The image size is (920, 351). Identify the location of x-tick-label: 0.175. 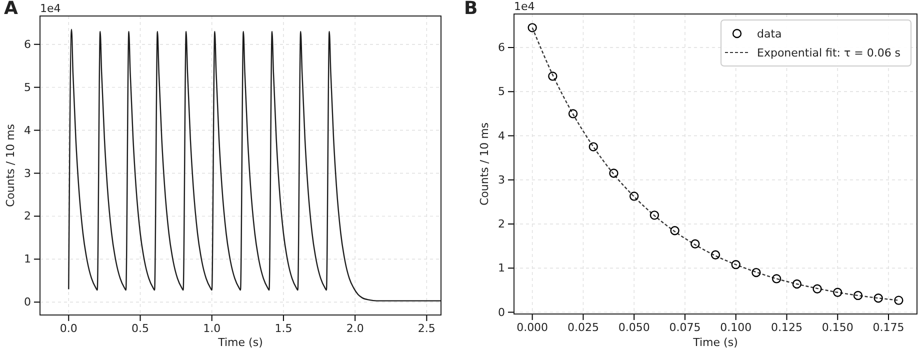
(888, 327).